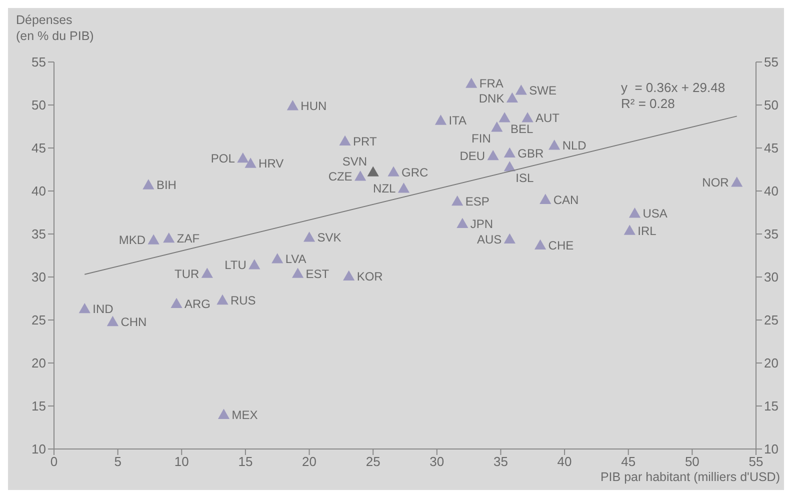 The width and height of the screenshot is (792, 498). I want to click on annotation: SVK, so click(329, 237).